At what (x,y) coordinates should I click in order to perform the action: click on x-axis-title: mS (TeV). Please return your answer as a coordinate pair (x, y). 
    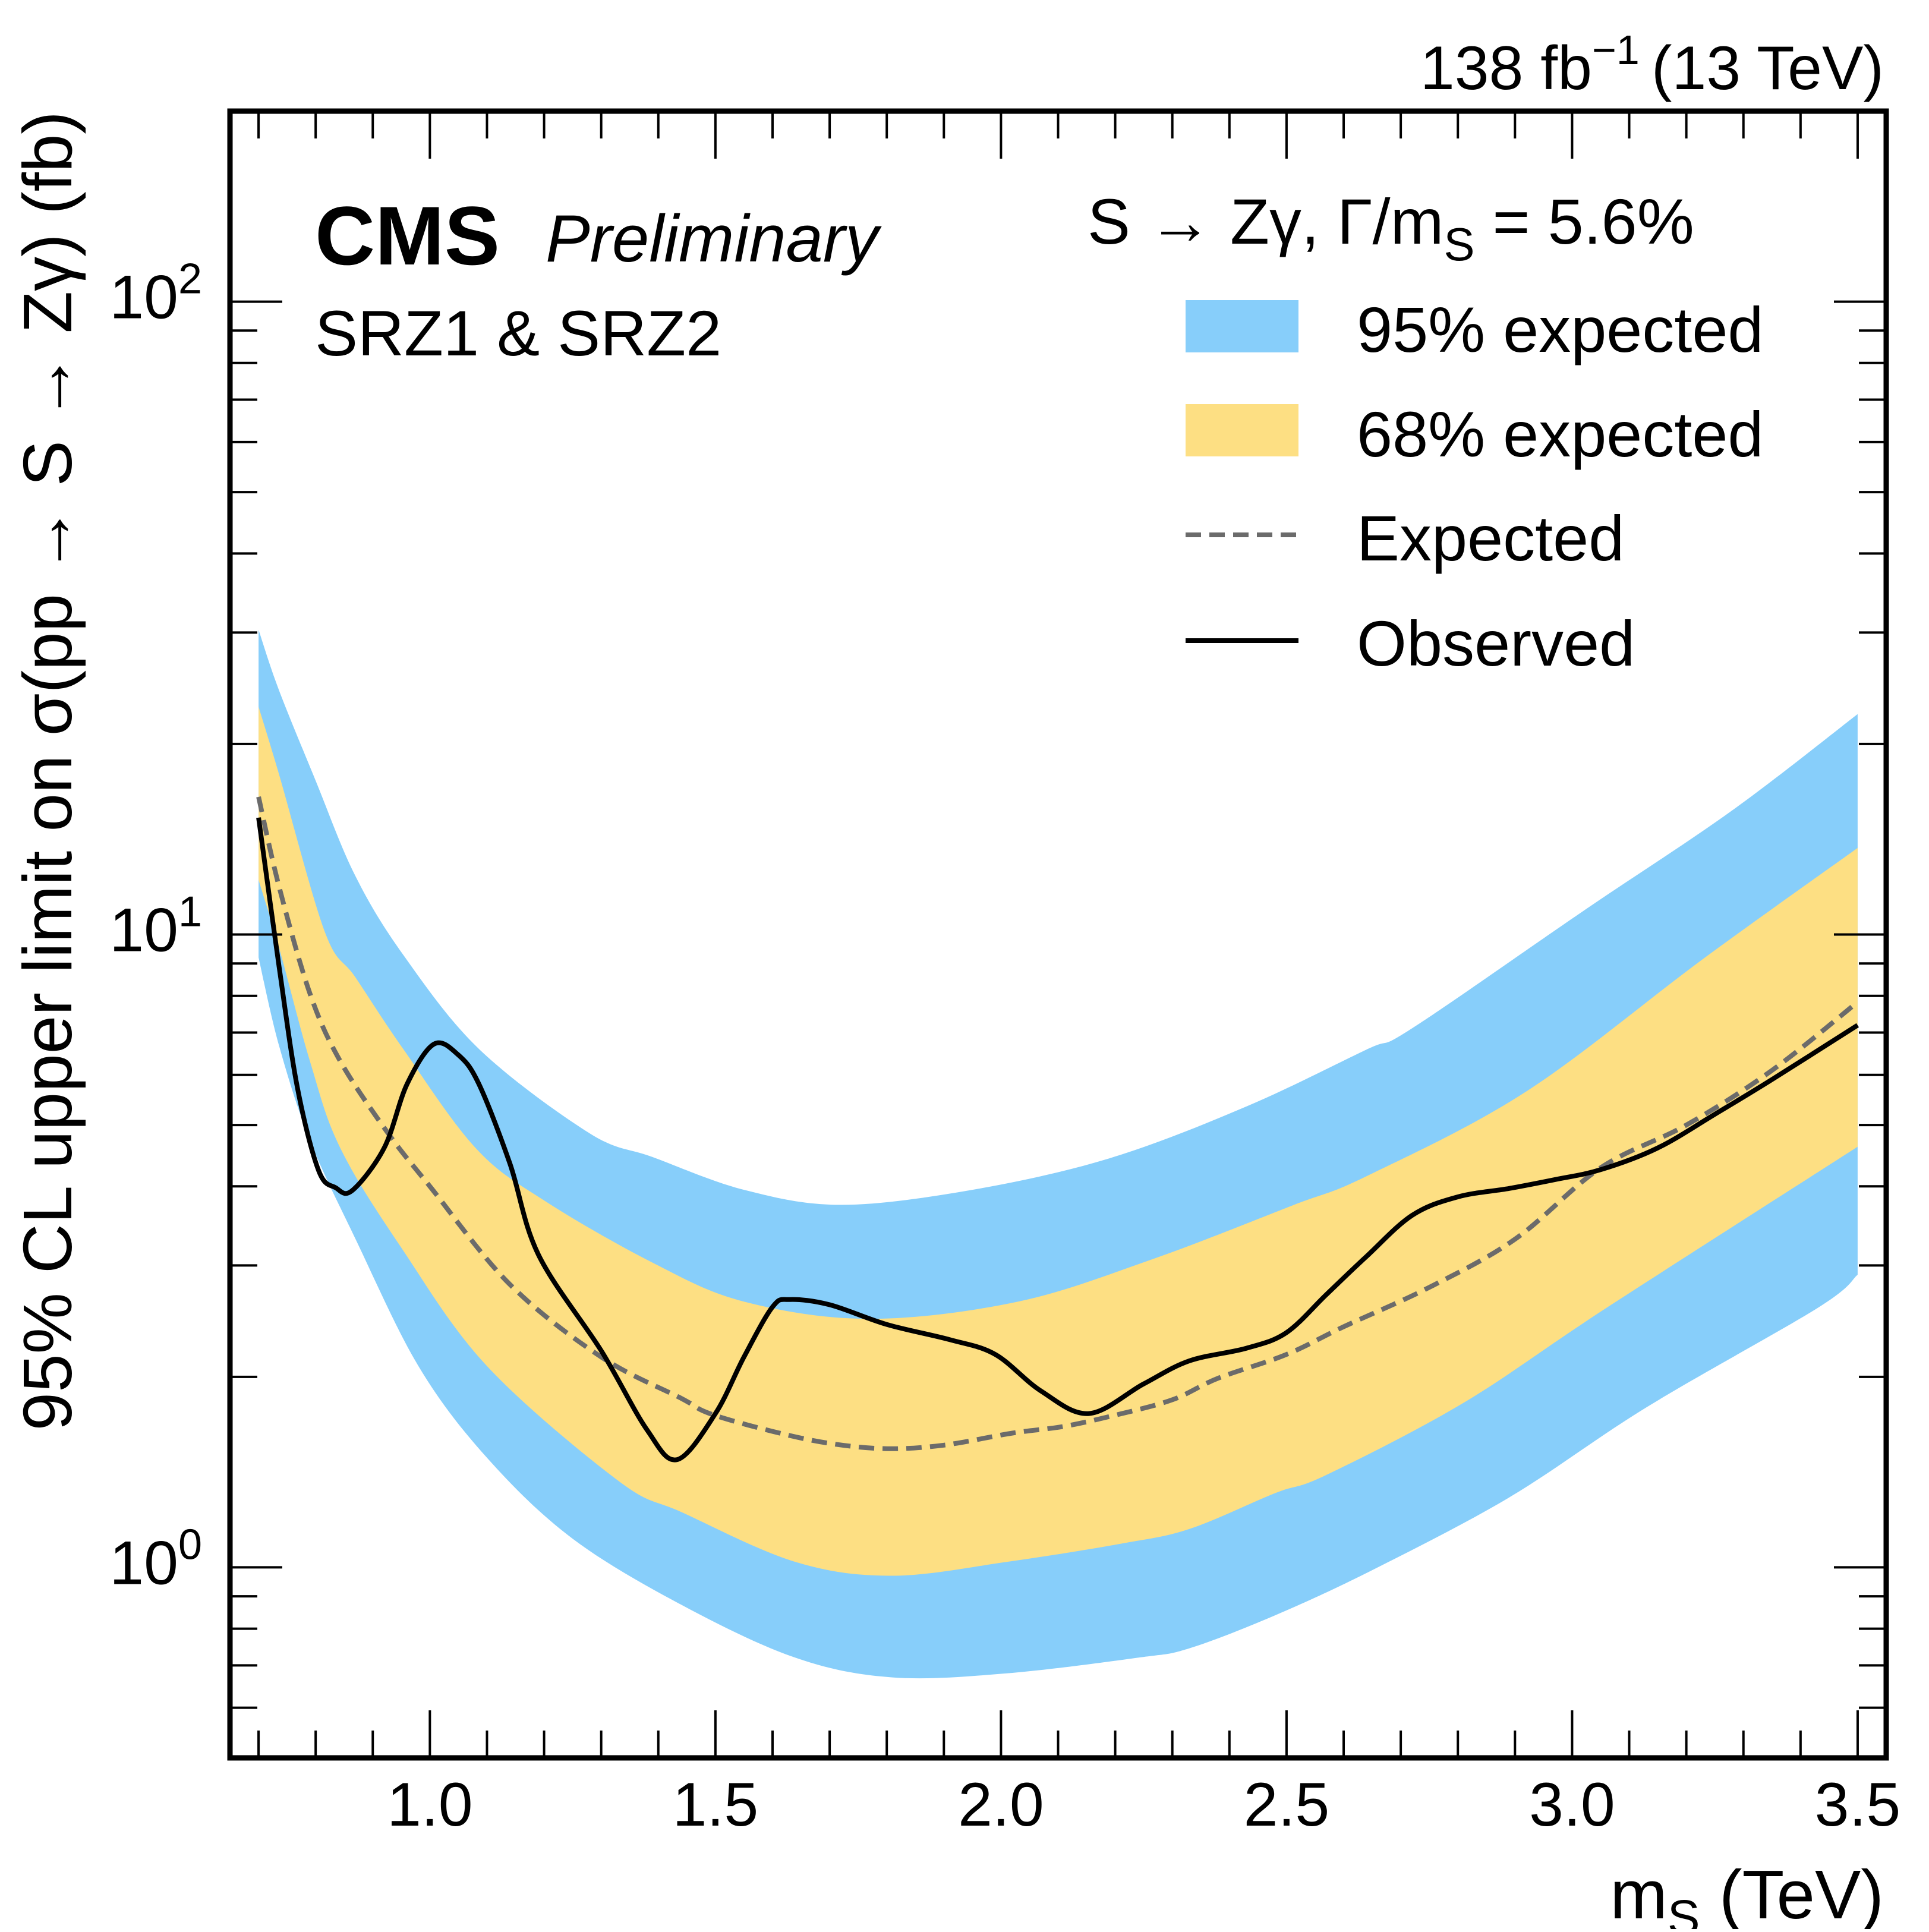
    Looking at the image, I should click on (1747, 1892).